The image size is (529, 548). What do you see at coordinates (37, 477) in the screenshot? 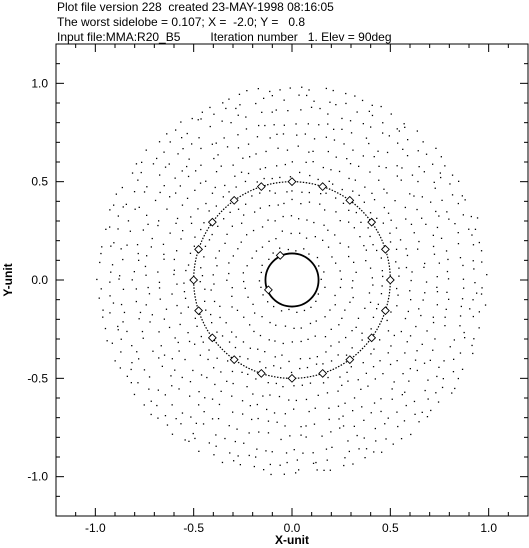
I see `y-tick-label: -1.0` at bounding box center [37, 477].